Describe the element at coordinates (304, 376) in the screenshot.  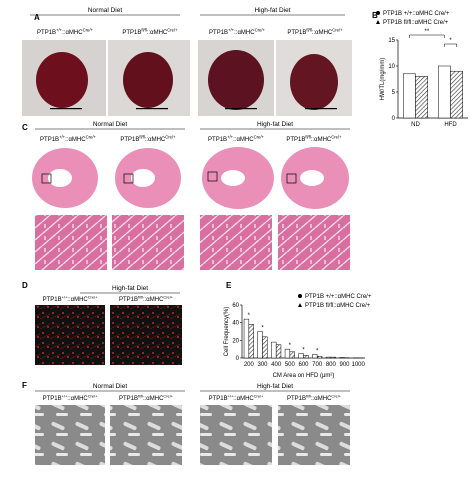
I see `x-axis-label: CM Area on HFD (μm²)` at that location.